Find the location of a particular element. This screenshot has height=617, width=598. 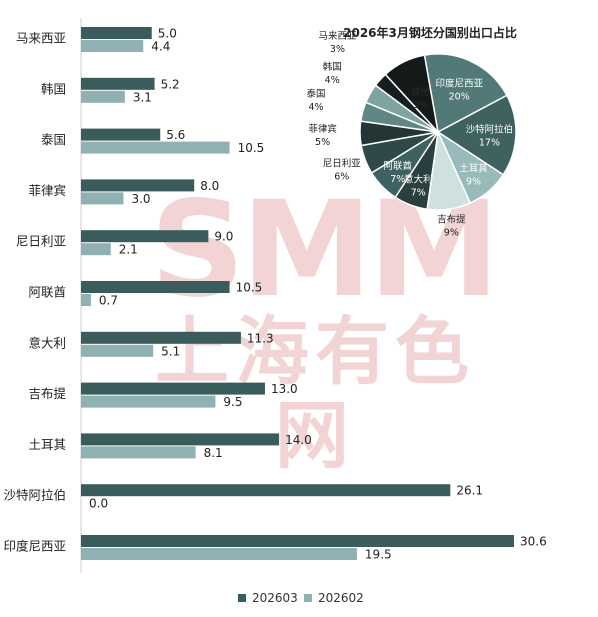

pie-slice-label: 吉布提 is located at coordinates (451, 220).